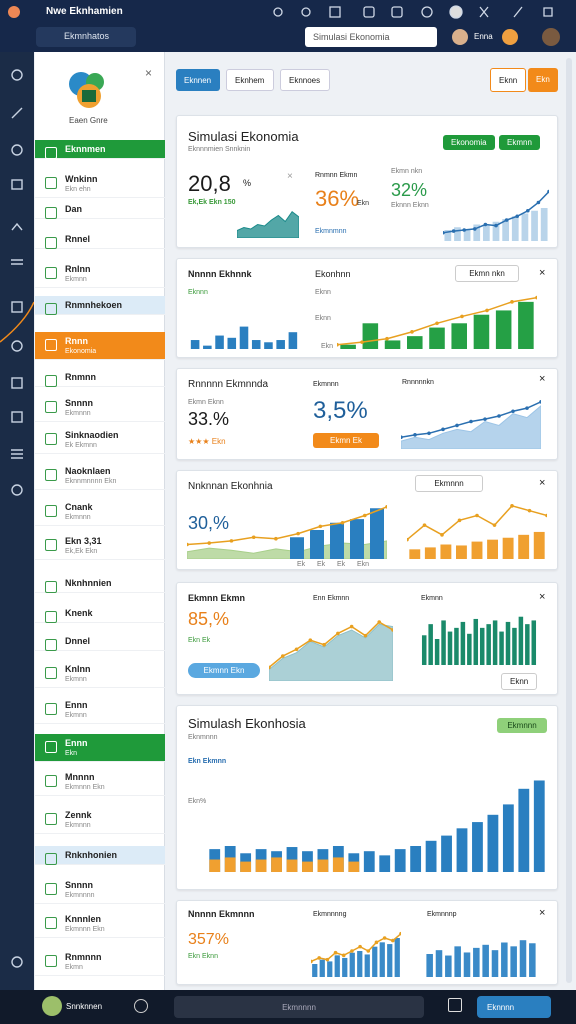 The image size is (576, 1024). What do you see at coordinates (487, 273) in the screenshot?
I see `button: Ekmn nkn` at bounding box center [487, 273].